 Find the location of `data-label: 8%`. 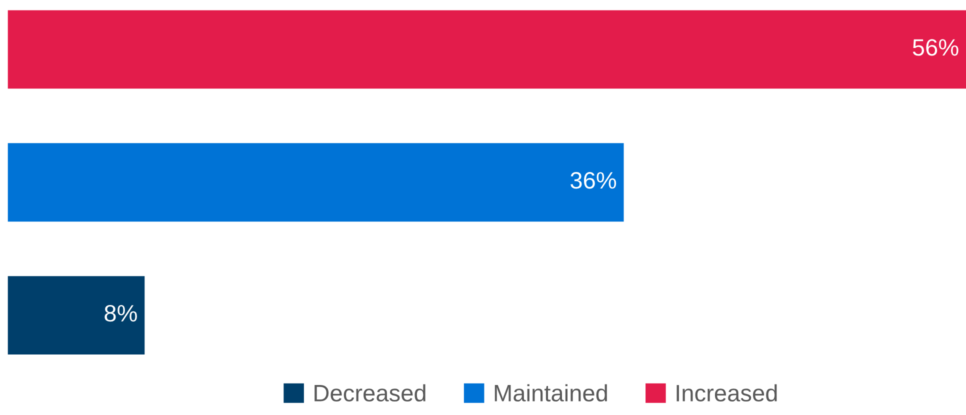

data-label: 8% is located at coordinates (120, 313).